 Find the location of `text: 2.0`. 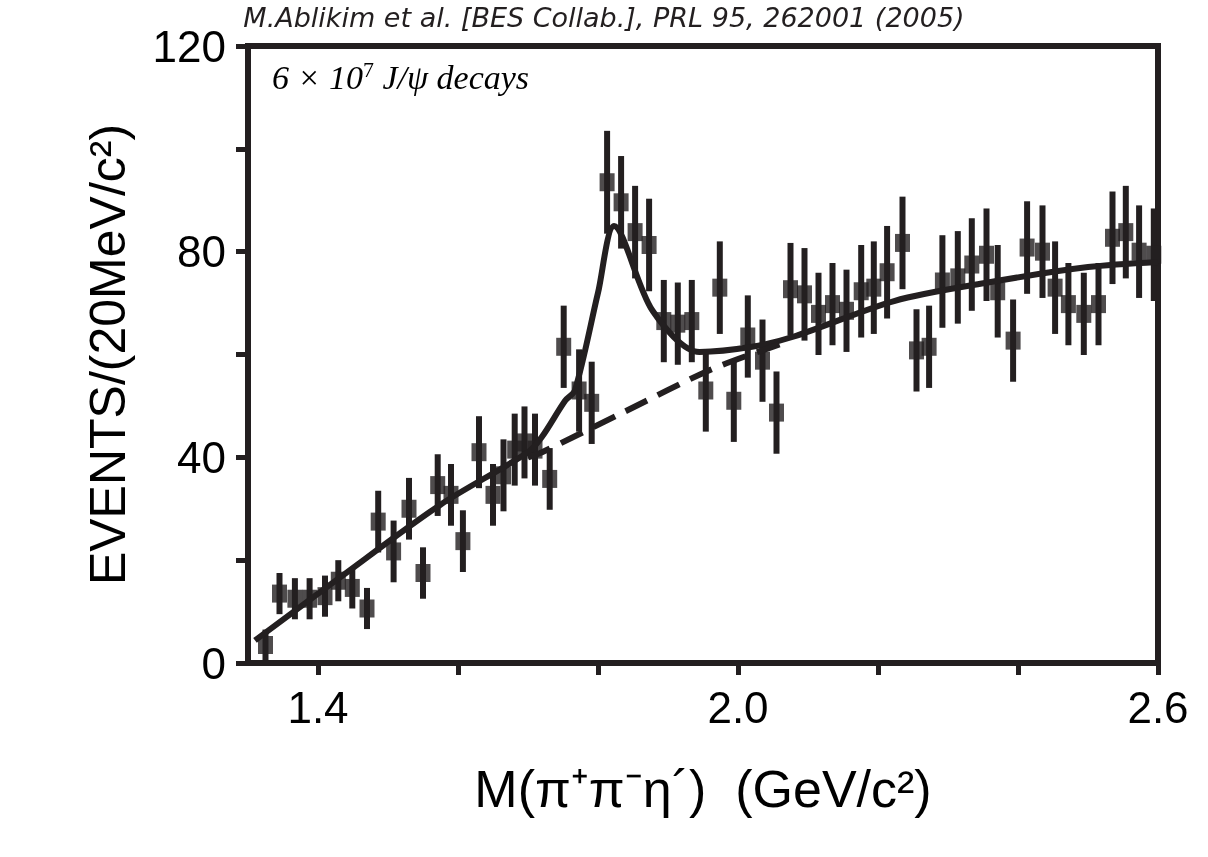

text: 2.0 is located at coordinates (738, 707).